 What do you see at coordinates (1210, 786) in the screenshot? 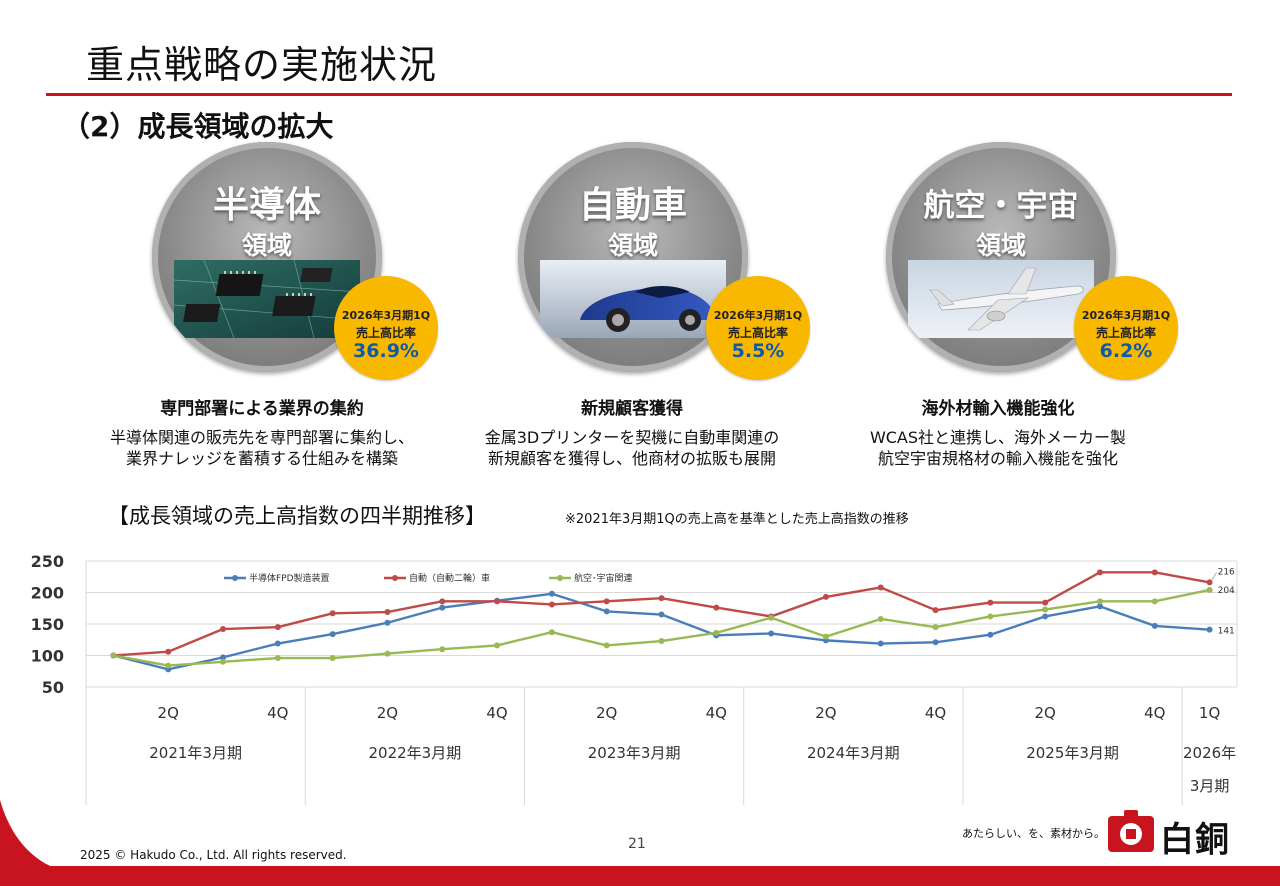
I see `fiscal-year-label-line2: 3月期` at bounding box center [1210, 786].